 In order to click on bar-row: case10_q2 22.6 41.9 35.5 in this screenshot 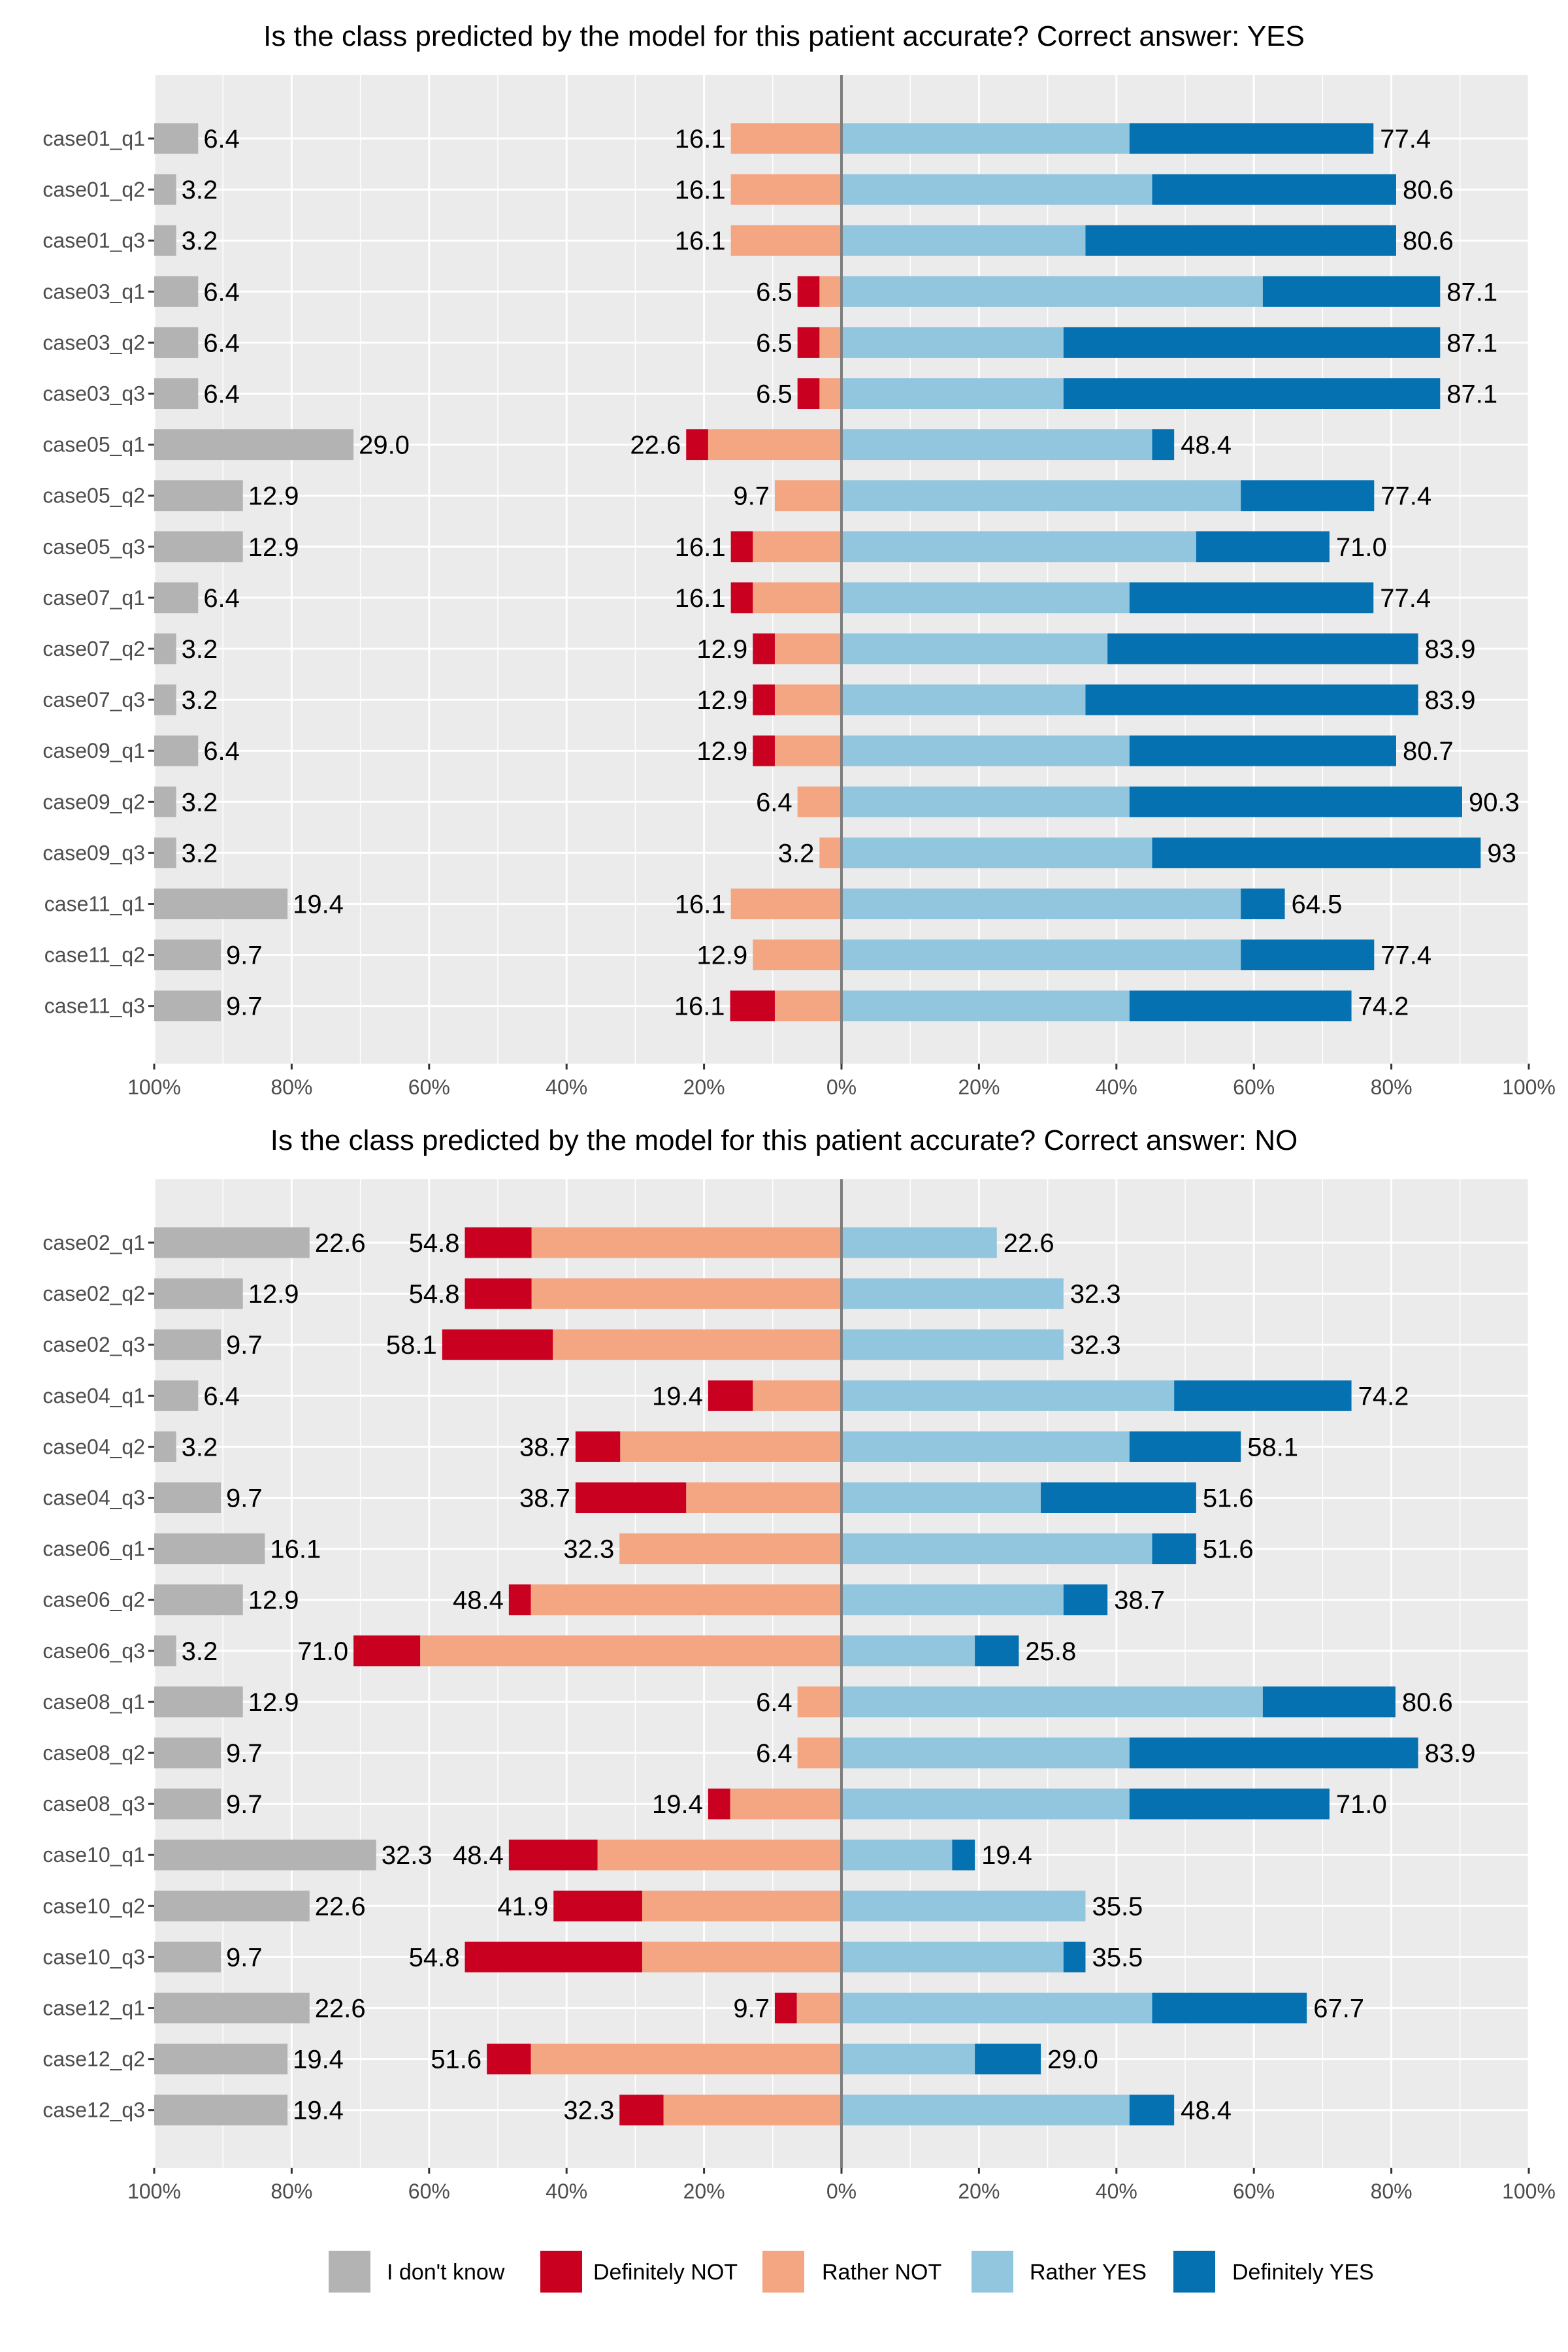, I will do `click(592, 1905)`.